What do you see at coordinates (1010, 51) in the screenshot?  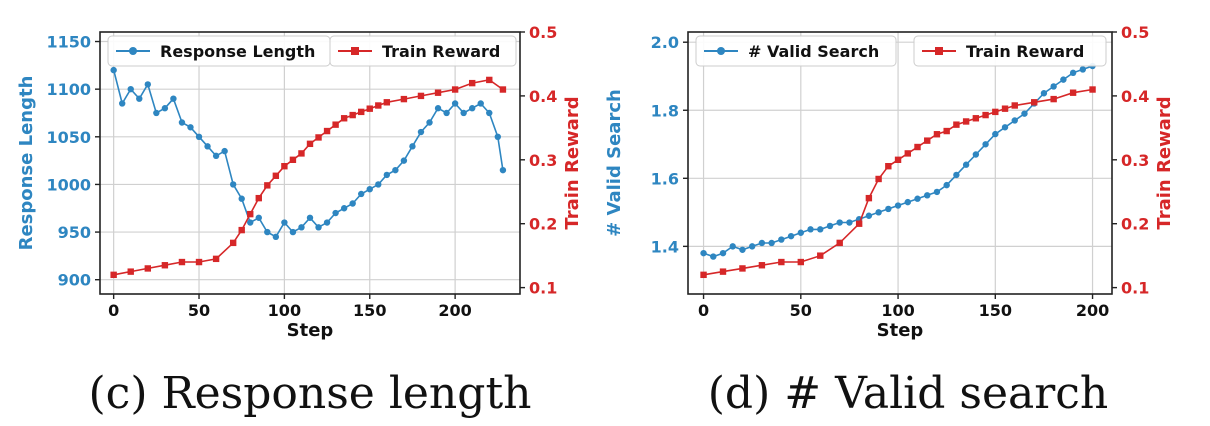 I see `legend-frame` at bounding box center [1010, 51].